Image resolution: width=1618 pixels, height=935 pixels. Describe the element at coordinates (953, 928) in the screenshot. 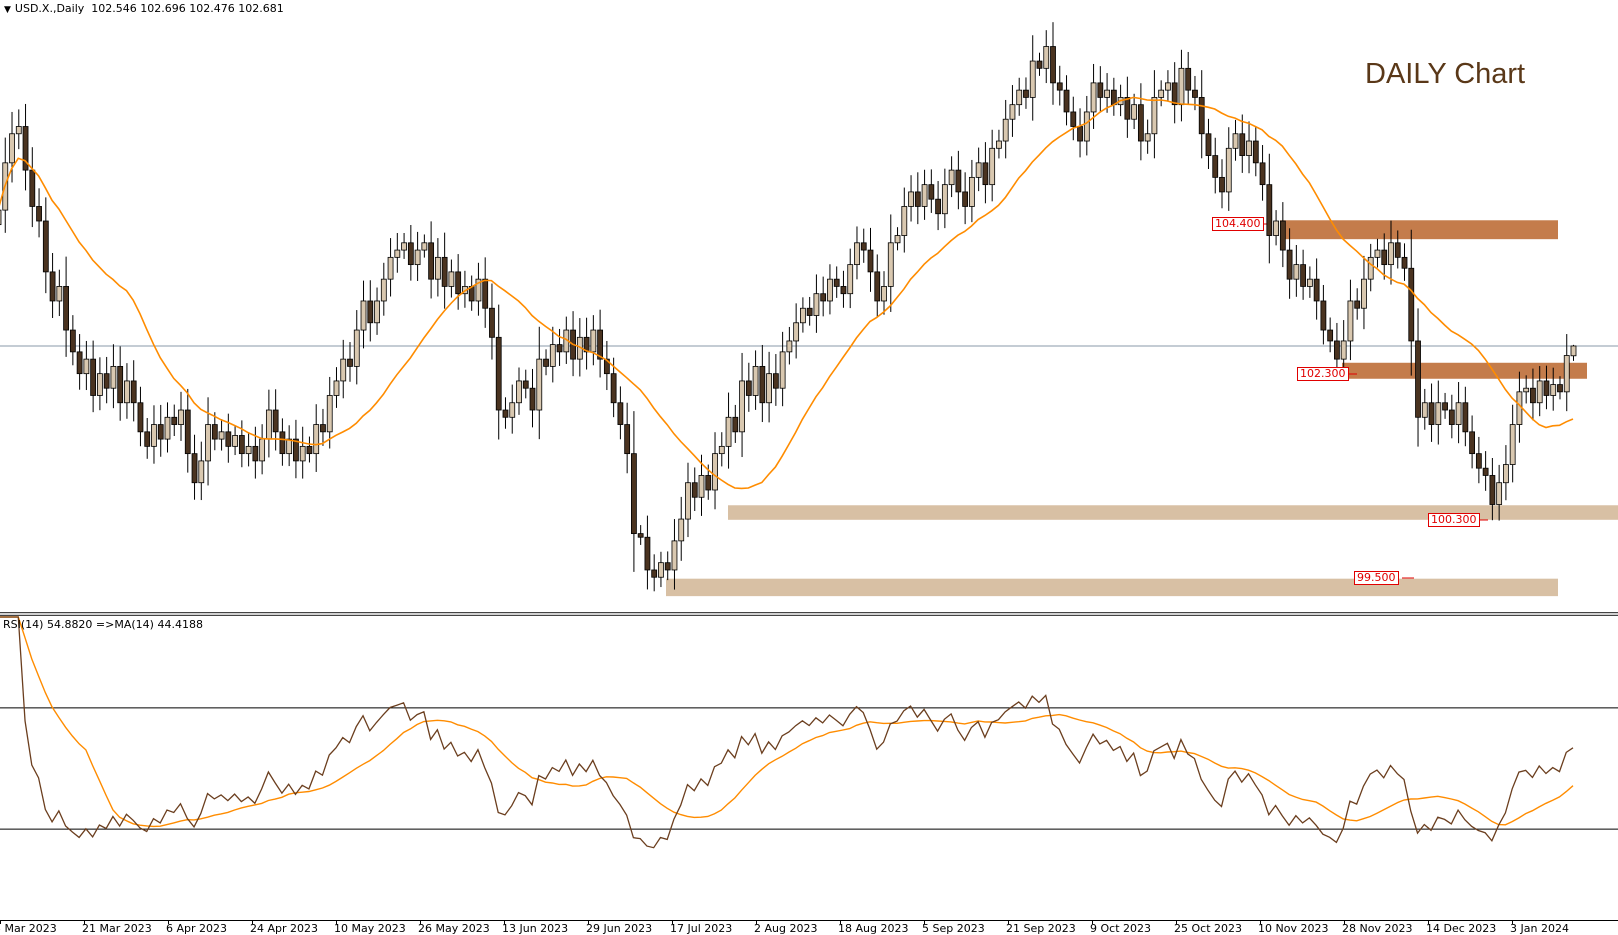

I see `x-tick-label: 5 Sep 2023` at that location.